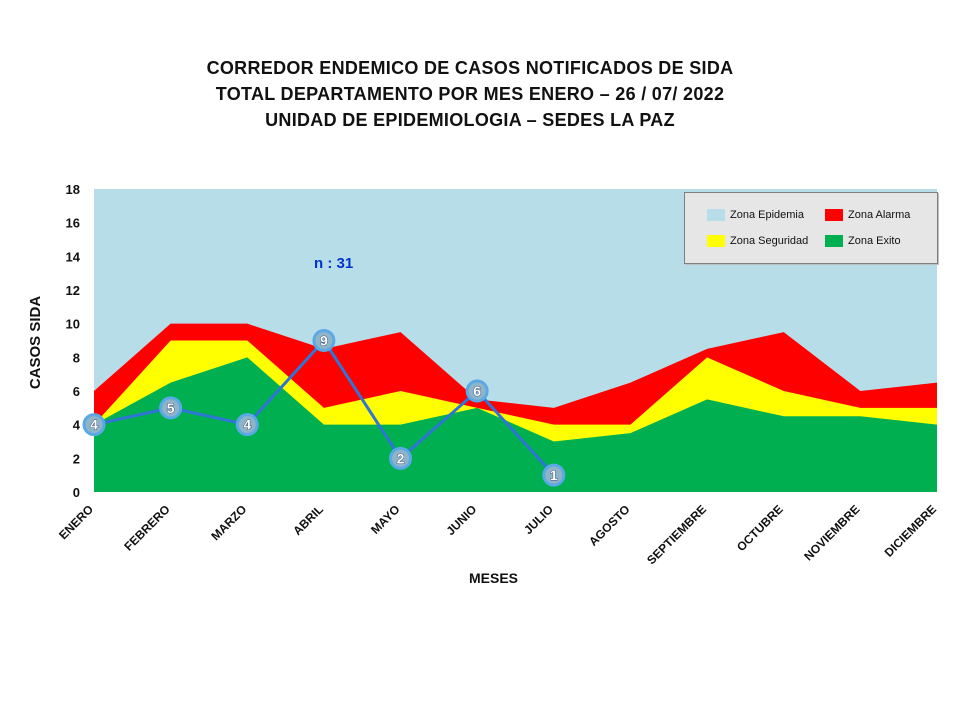 Image resolution: width=960 pixels, height=720 pixels. Describe the element at coordinates (73, 324) in the screenshot. I see `y-tick-label: 10` at that location.